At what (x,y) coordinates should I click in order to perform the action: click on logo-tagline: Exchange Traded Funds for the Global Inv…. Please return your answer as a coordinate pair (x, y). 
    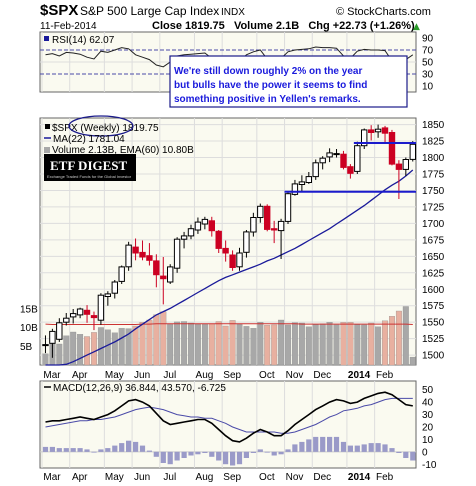
    Looking at the image, I should click on (89, 176).